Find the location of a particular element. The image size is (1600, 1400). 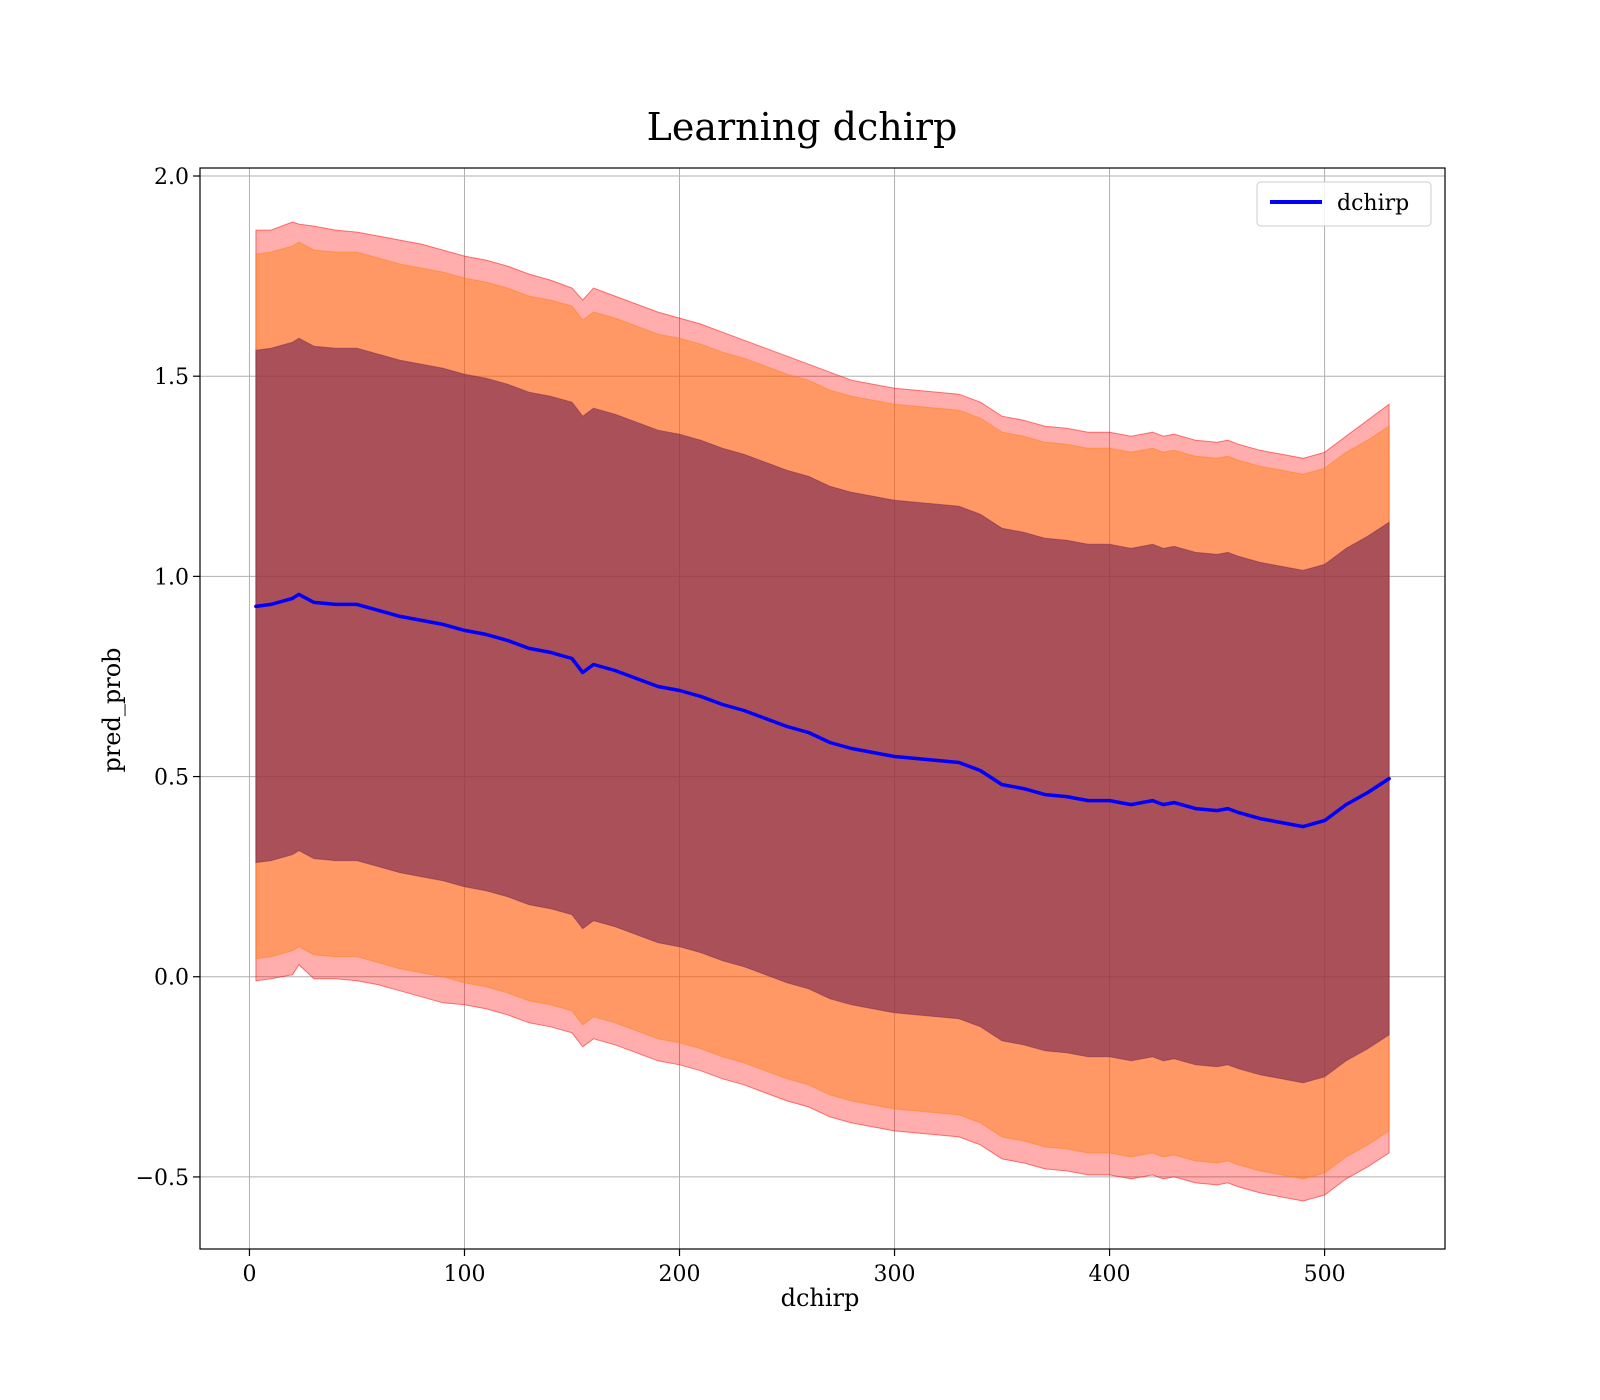

series-lines is located at coordinates (822, 710).